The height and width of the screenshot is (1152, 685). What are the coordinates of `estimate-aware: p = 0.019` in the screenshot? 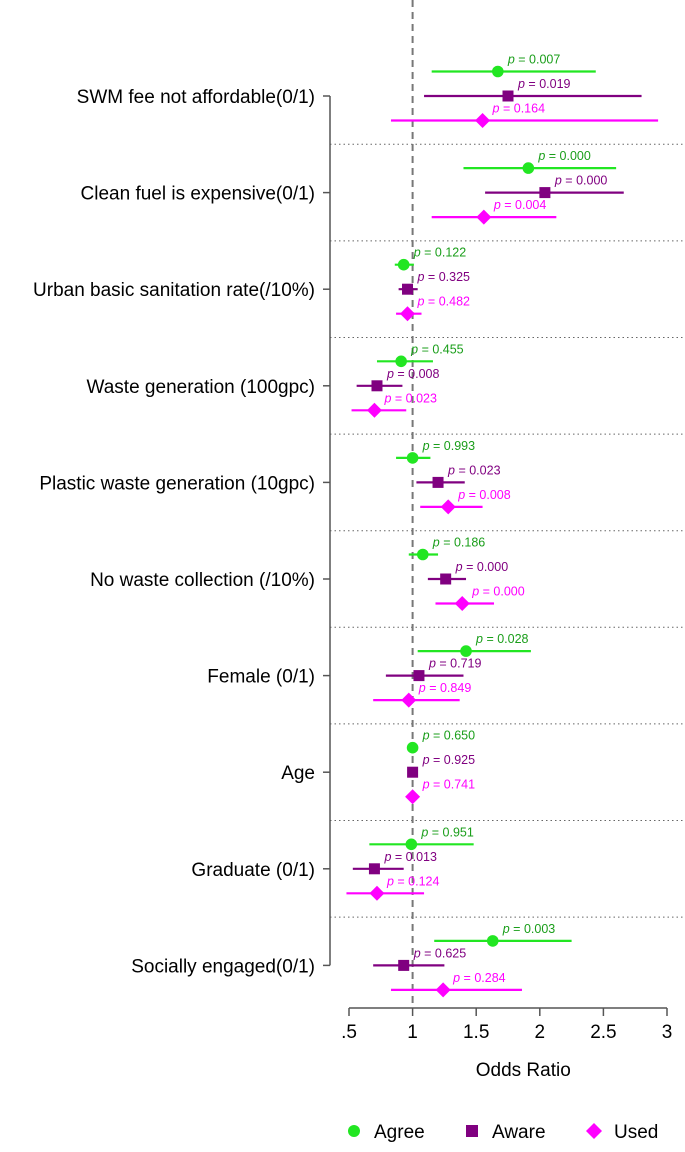 It's located at (533, 89).